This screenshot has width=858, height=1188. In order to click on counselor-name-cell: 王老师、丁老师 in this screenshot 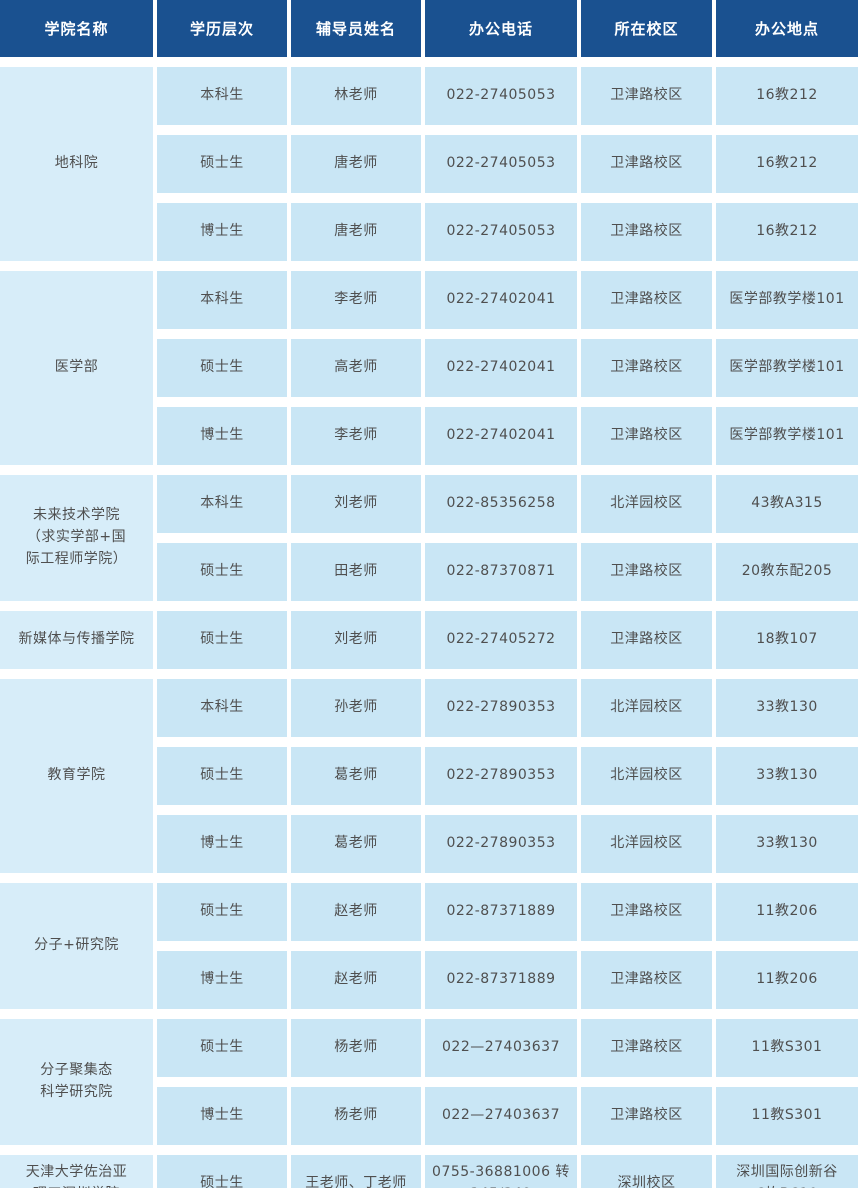, I will do `click(356, 1171)`.